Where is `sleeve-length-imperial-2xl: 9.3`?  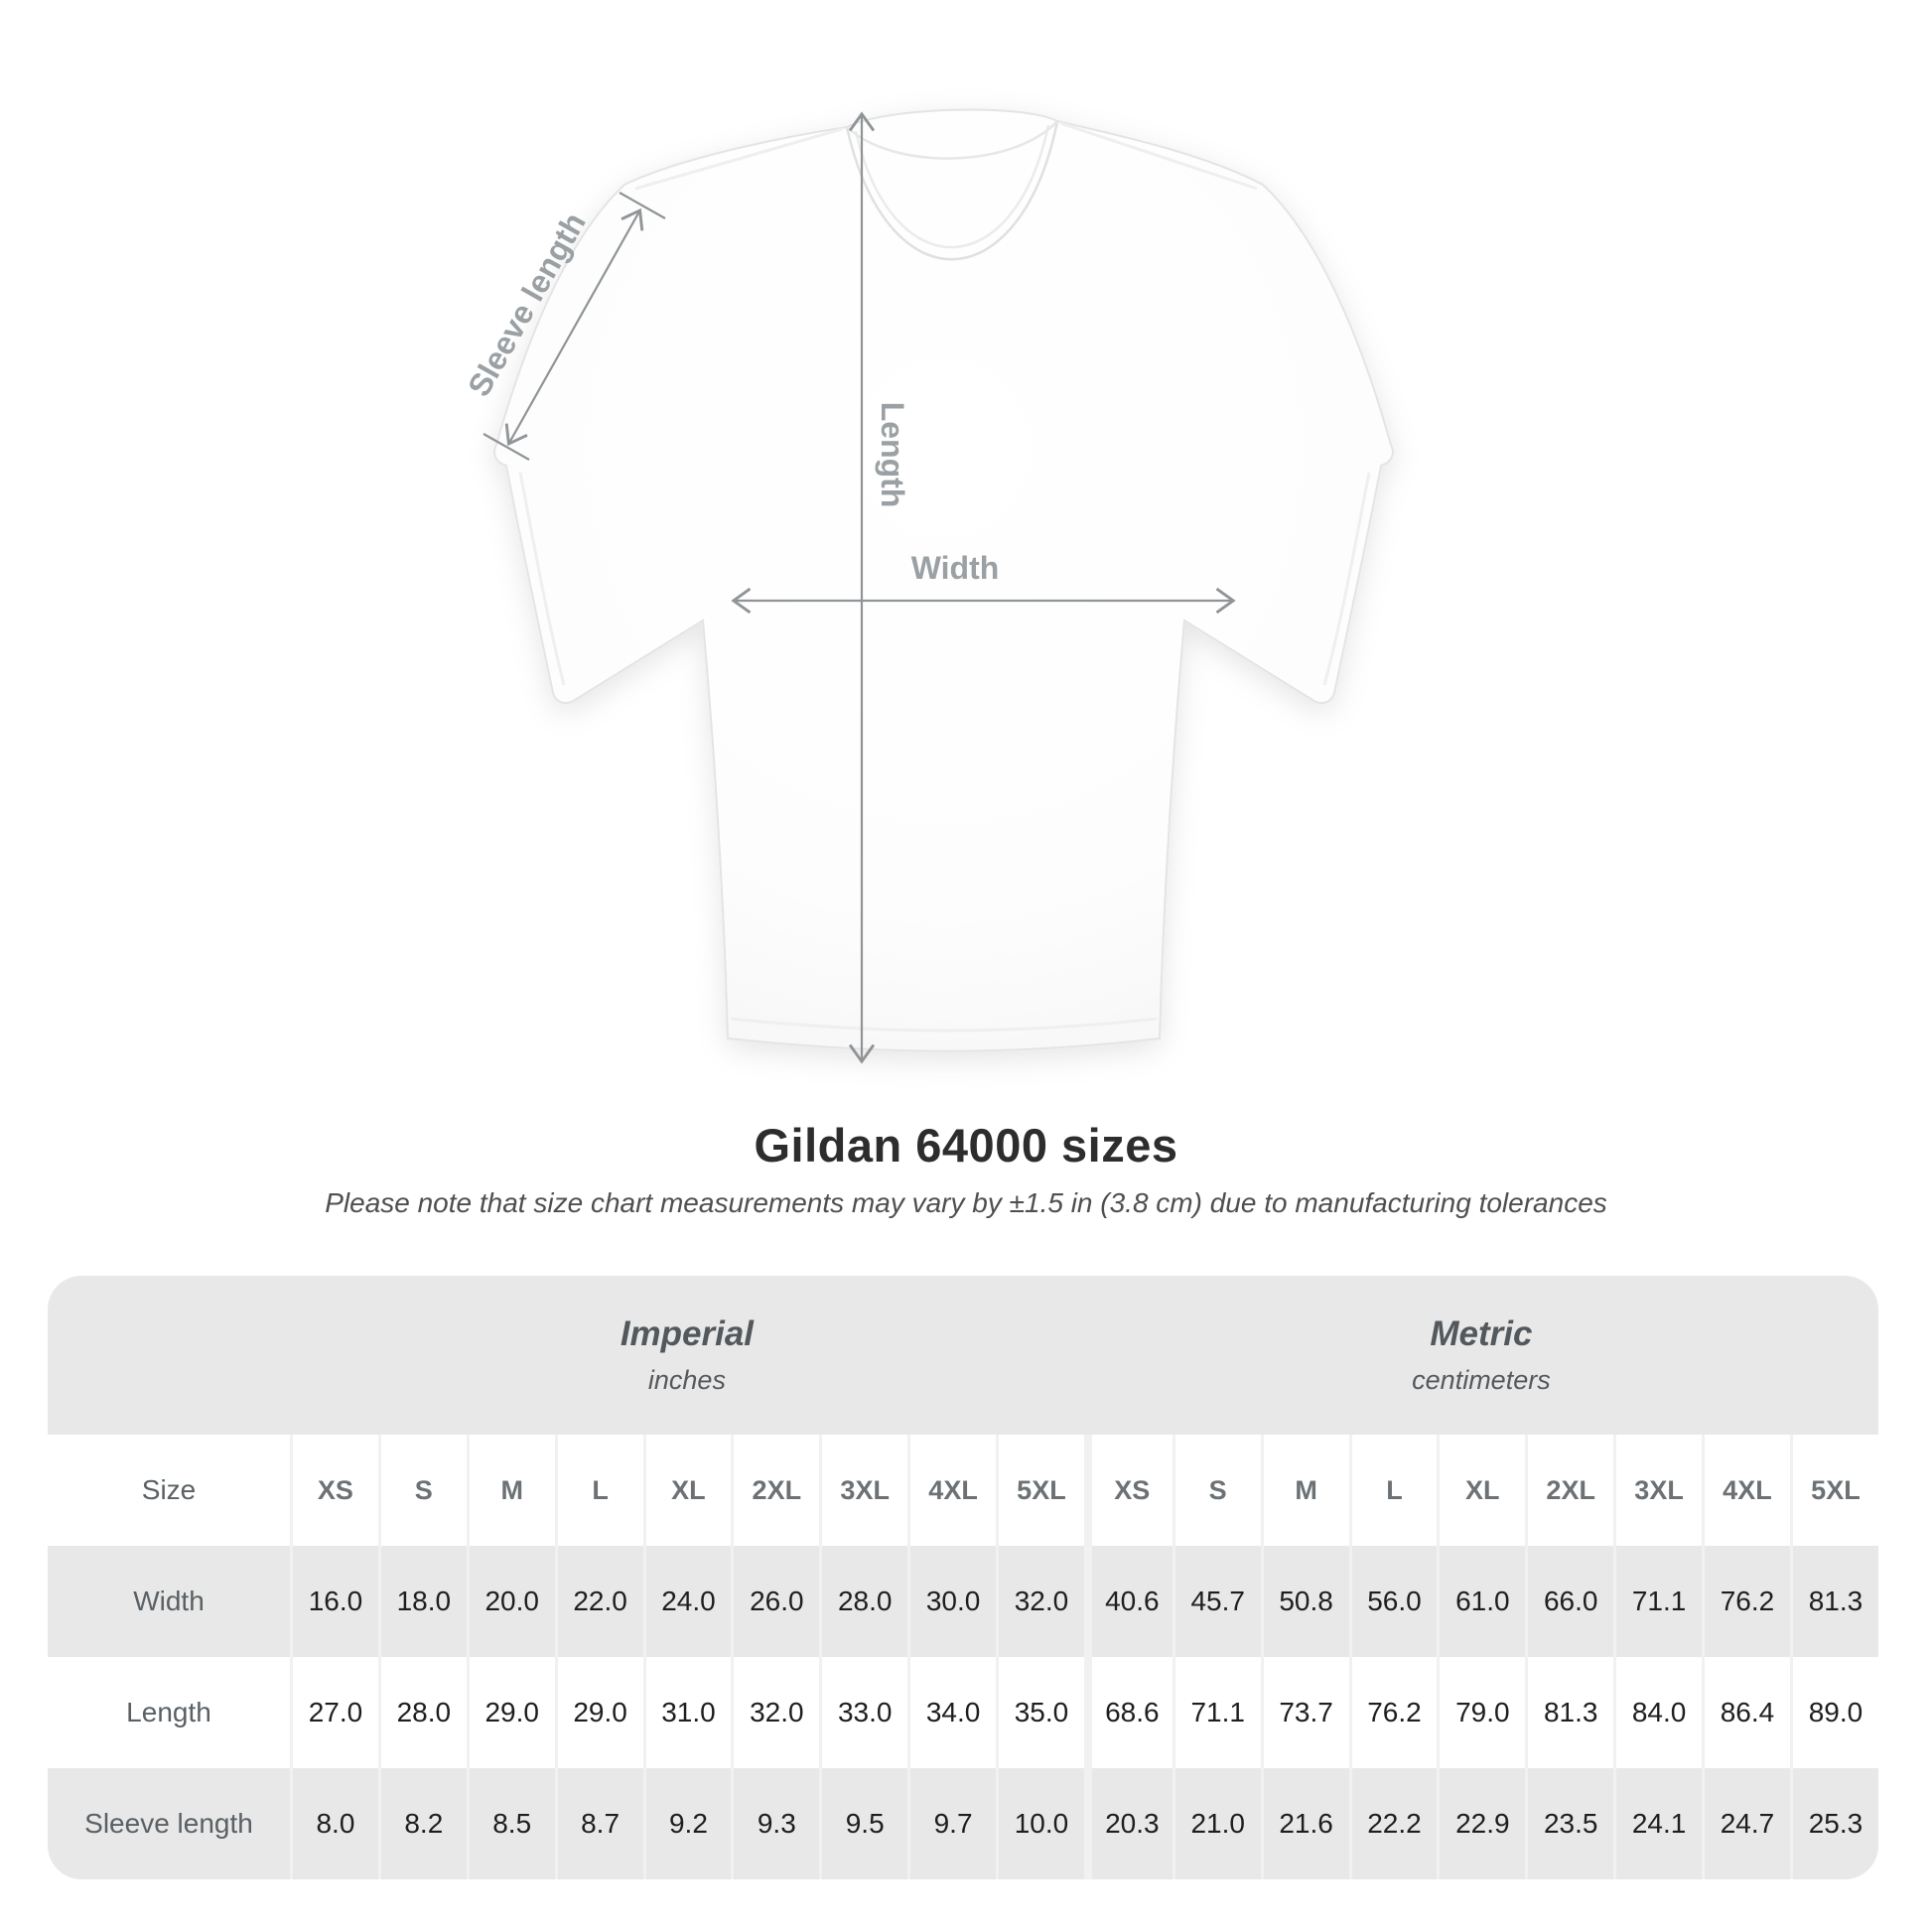
sleeve-length-imperial-2xl: 9.3 is located at coordinates (776, 1823).